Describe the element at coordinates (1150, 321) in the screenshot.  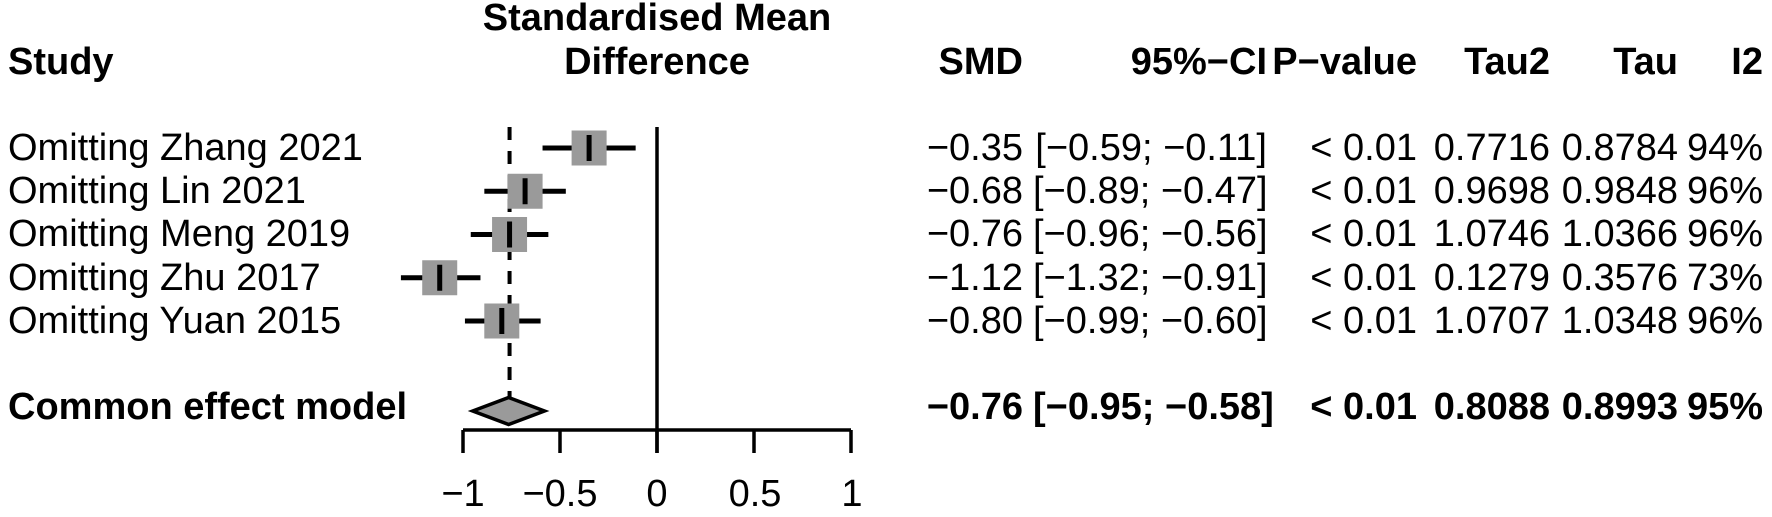
I see `ci-value: [−0.99; −0.60]` at that location.